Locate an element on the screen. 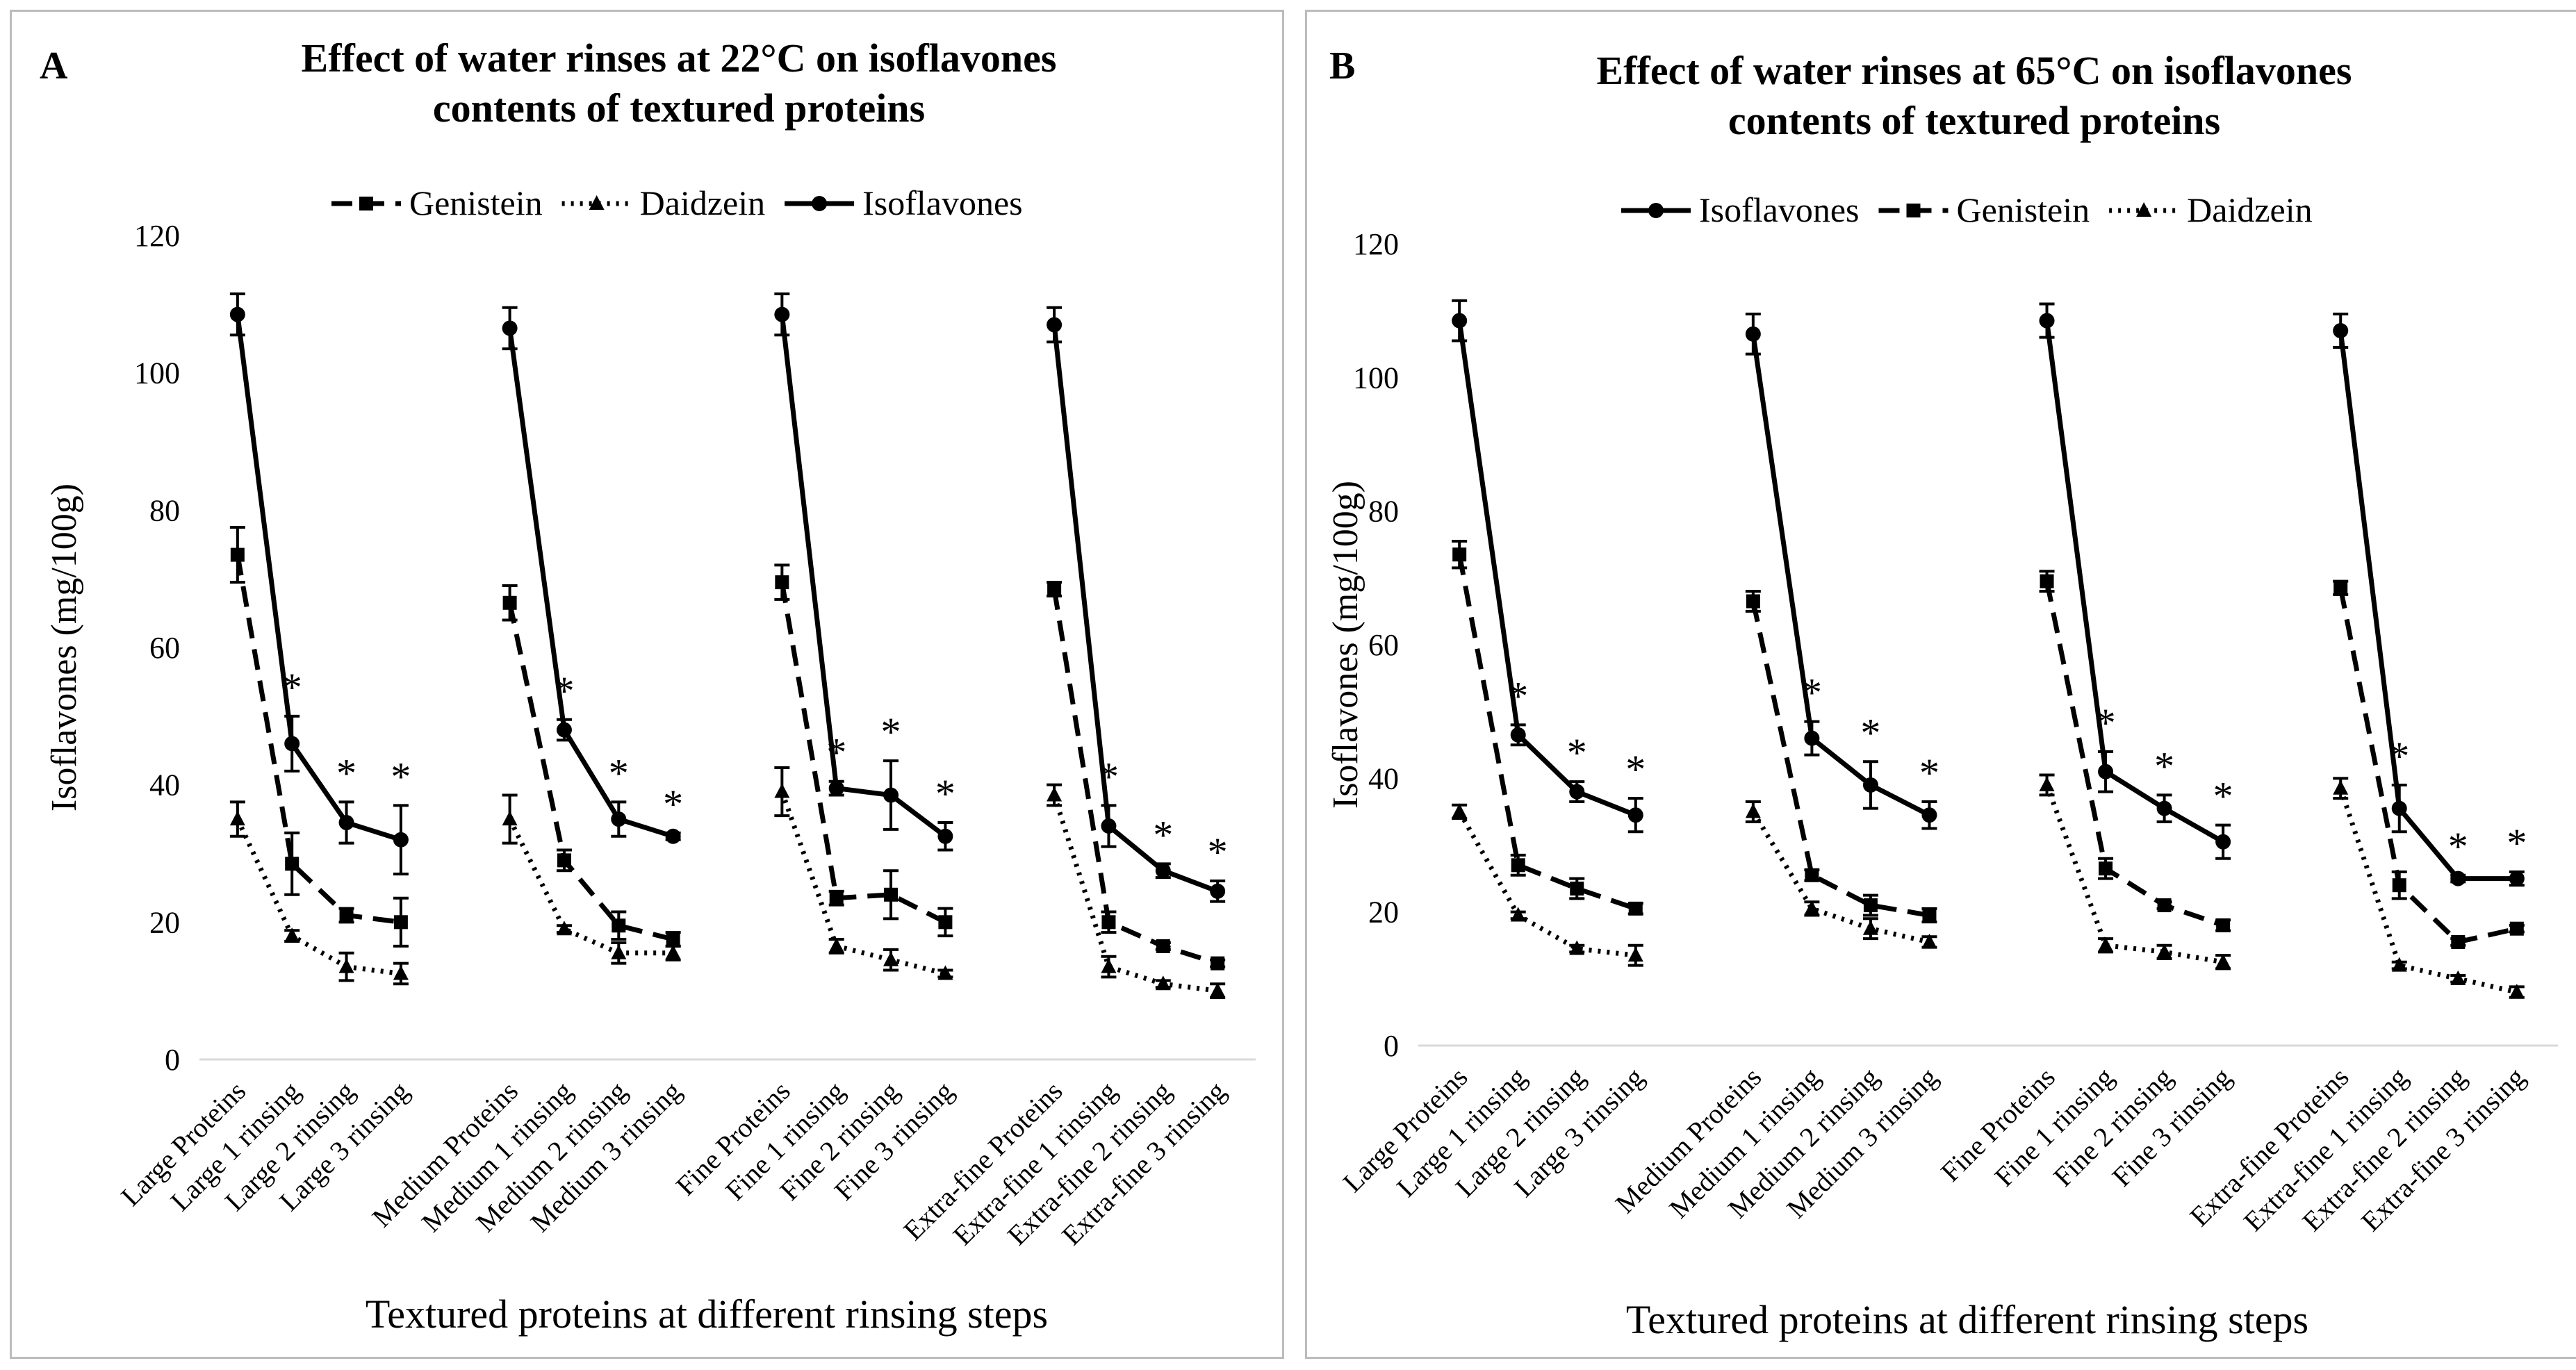 The image size is (2576, 1370). legend-label: Isoflavones is located at coordinates (942, 202).